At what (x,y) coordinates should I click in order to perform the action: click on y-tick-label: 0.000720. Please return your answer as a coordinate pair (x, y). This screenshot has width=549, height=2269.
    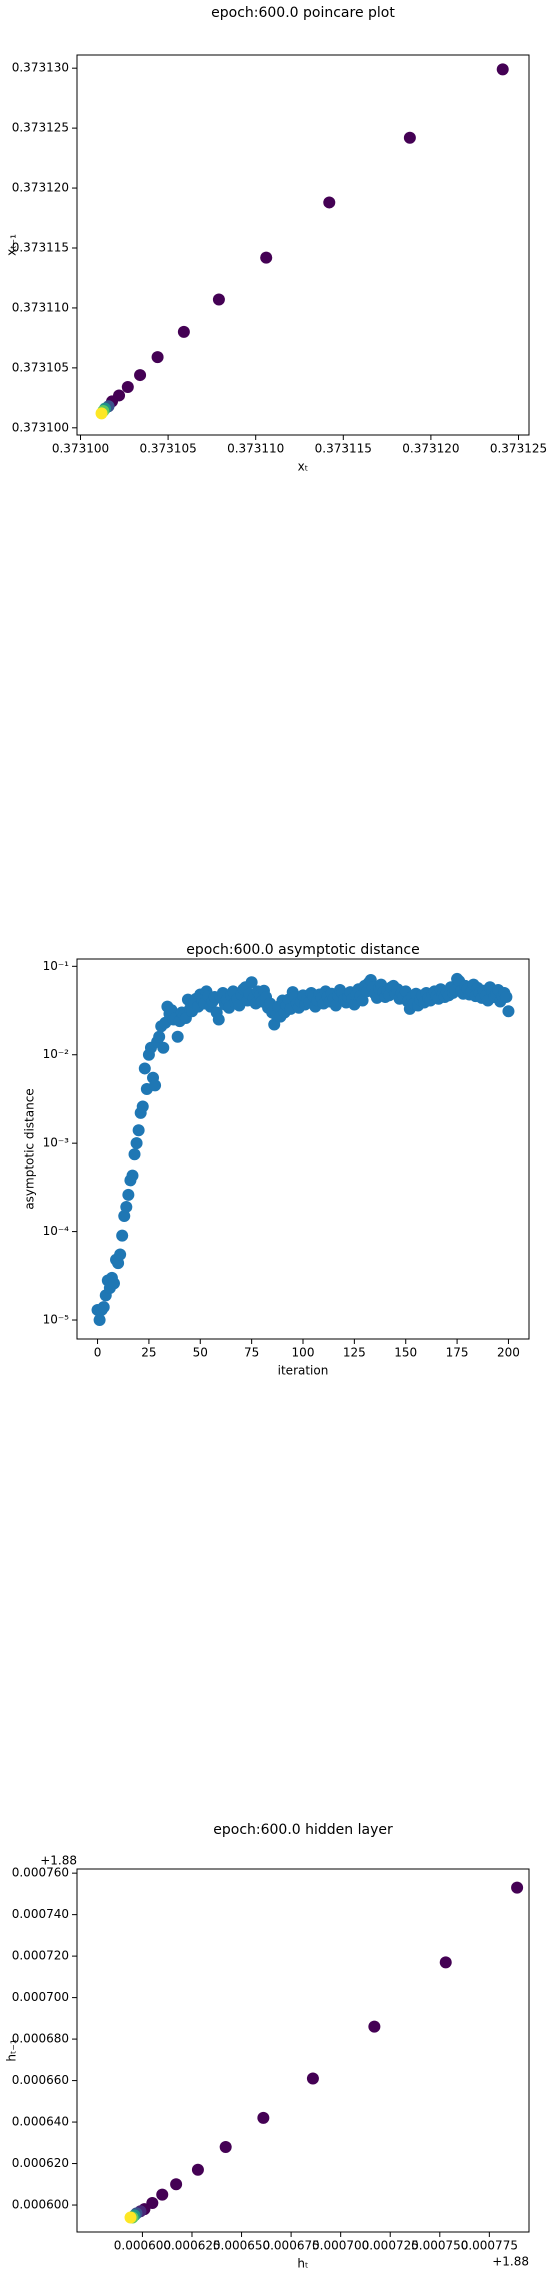
    Looking at the image, I should click on (40, 1956).